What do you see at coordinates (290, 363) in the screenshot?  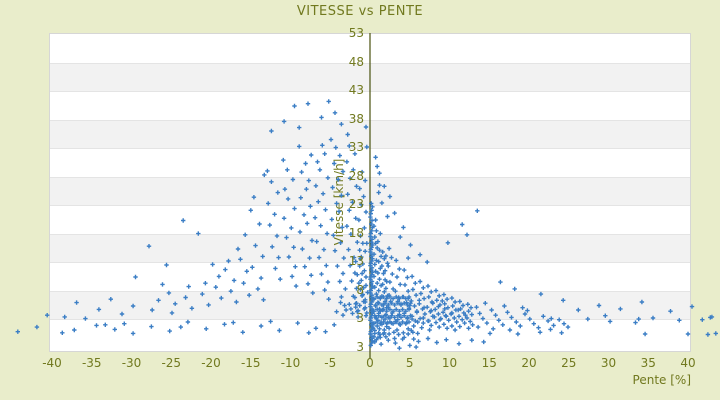 I see `x-tick-label: -10` at bounding box center [290, 363].